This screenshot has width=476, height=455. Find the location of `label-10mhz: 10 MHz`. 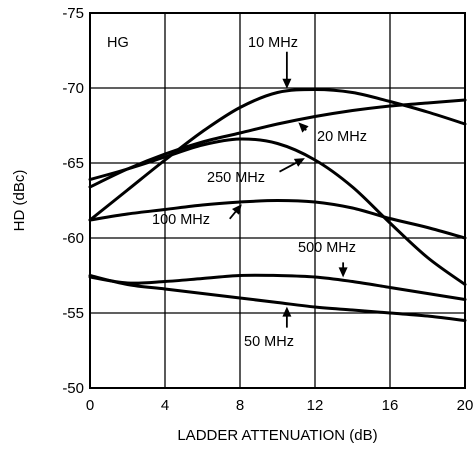

label-10mhz: 10 MHz is located at coordinates (273, 43).